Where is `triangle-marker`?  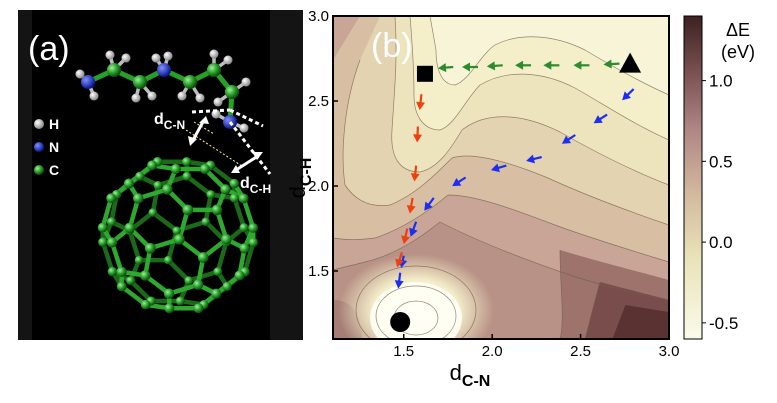
triangle-marker is located at coordinates (630, 62).